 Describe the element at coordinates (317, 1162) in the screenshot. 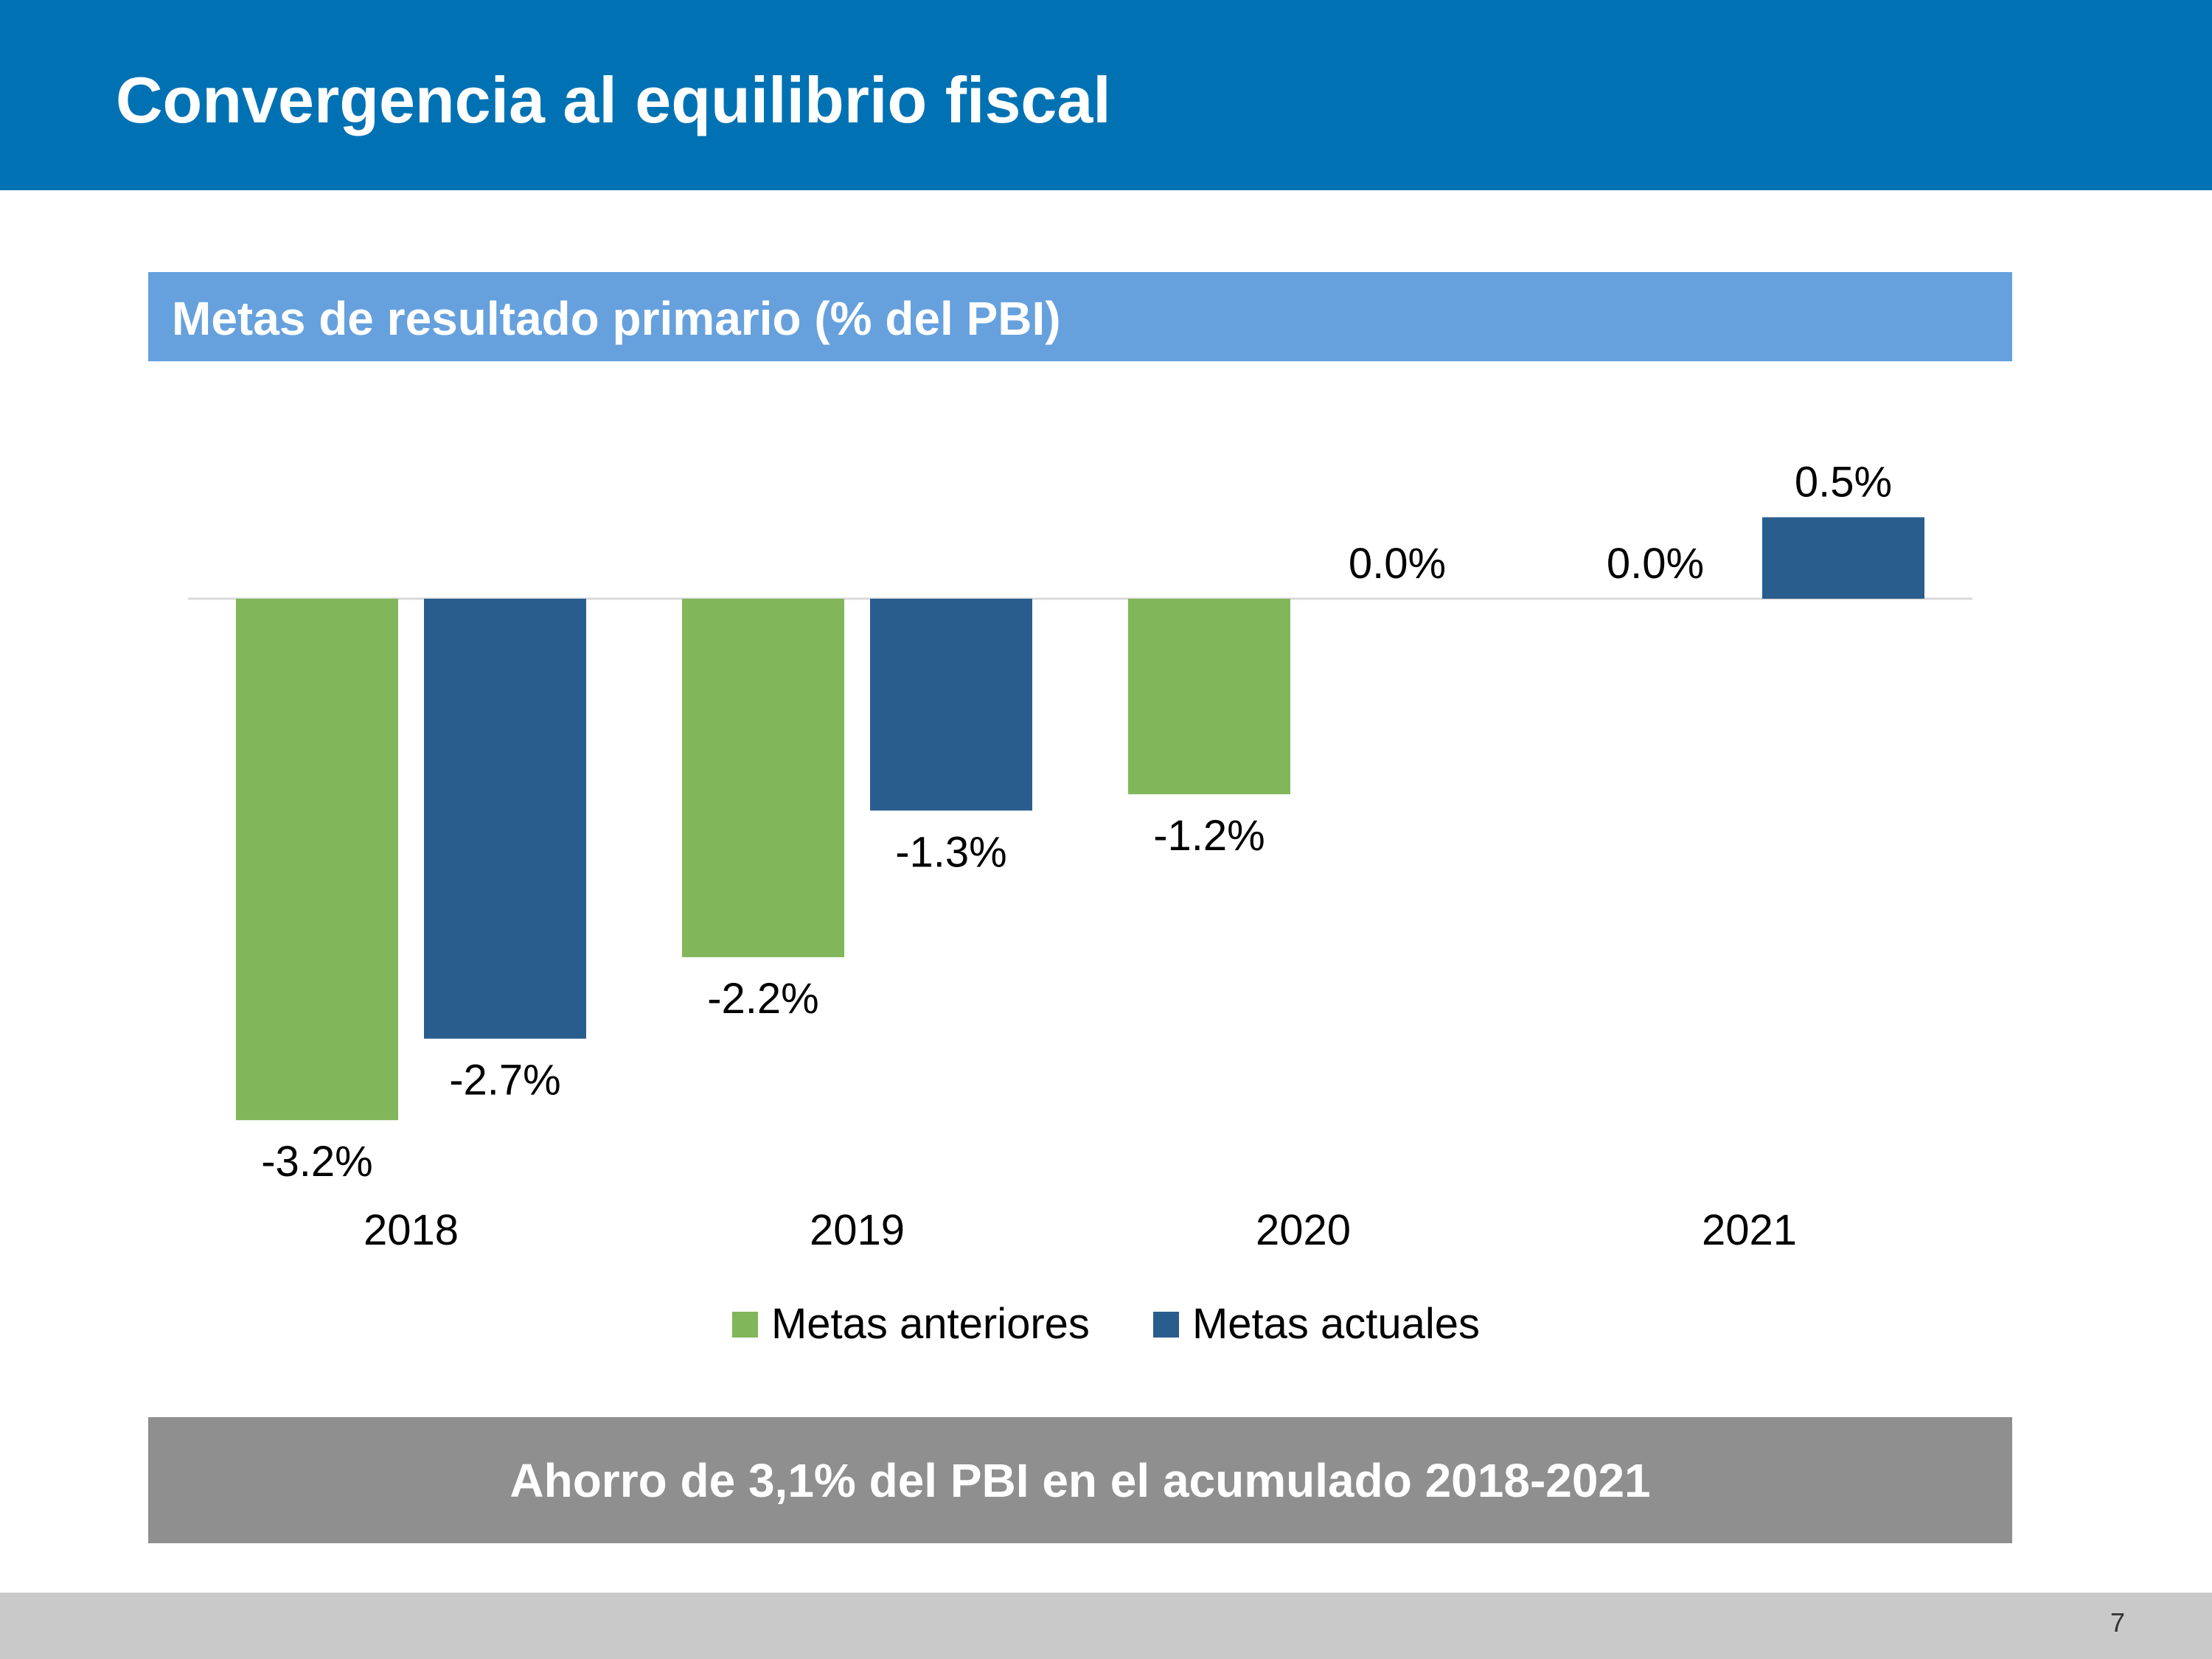

I see `data-label-metas-anteriores-2018: -3.2%` at that location.